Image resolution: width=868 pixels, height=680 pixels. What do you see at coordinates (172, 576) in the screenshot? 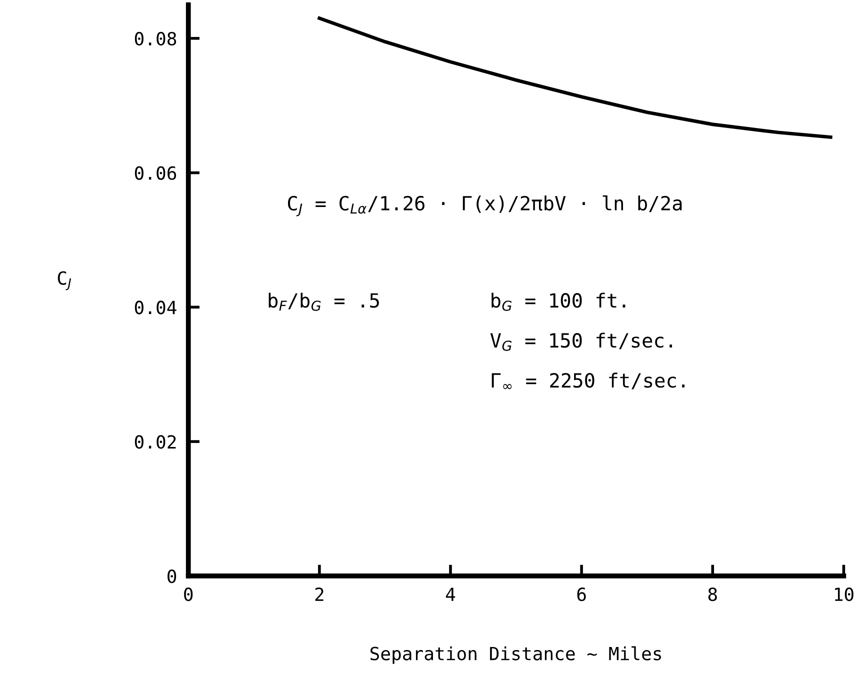
I see `y-tick-label: 0` at bounding box center [172, 576].